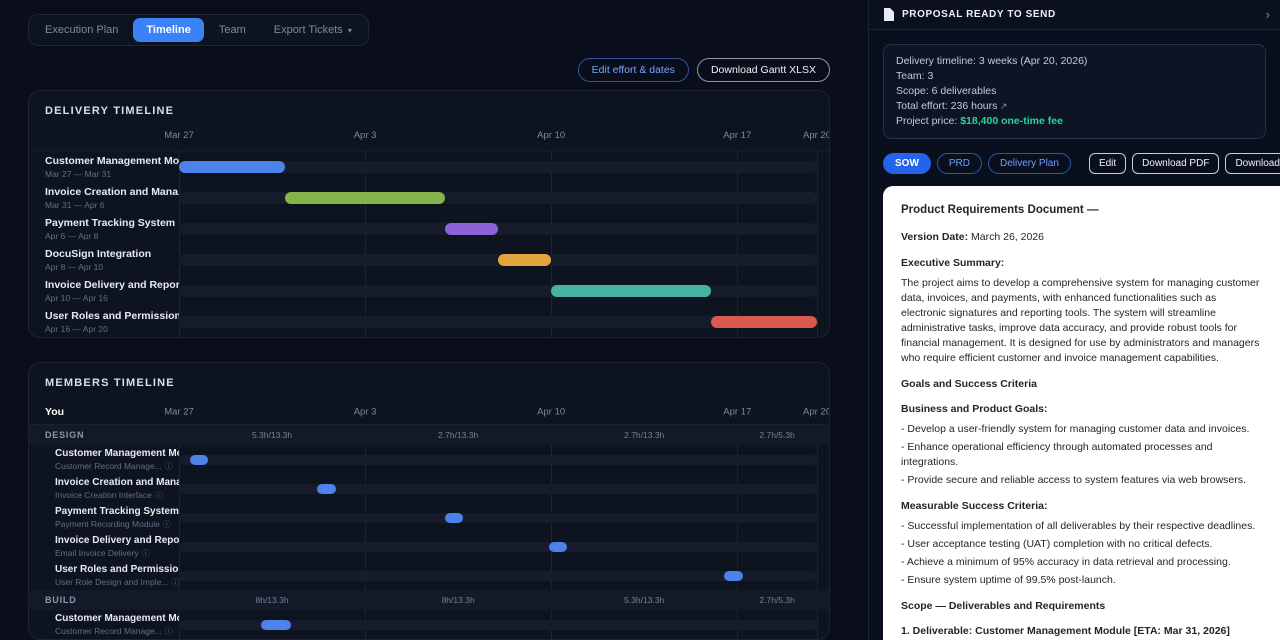 Image resolution: width=1280 pixels, height=640 pixels. Describe the element at coordinates (1252, 163) in the screenshot. I see `download-docx-button: Download DOCX` at that location.